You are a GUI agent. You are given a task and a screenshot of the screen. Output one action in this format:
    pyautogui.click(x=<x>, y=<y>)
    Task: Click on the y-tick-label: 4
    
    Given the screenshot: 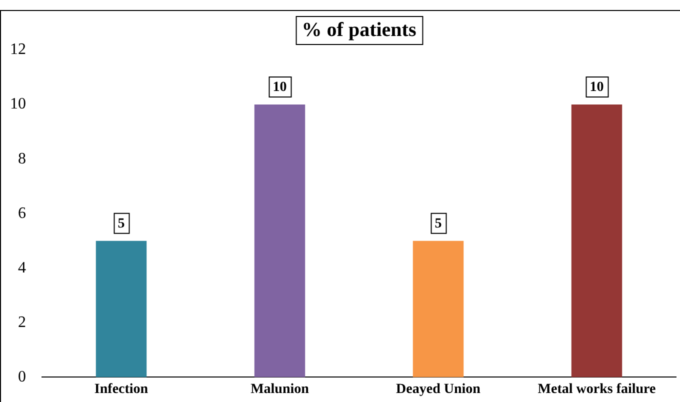 What is the action you would take?
    pyautogui.click(x=22, y=267)
    